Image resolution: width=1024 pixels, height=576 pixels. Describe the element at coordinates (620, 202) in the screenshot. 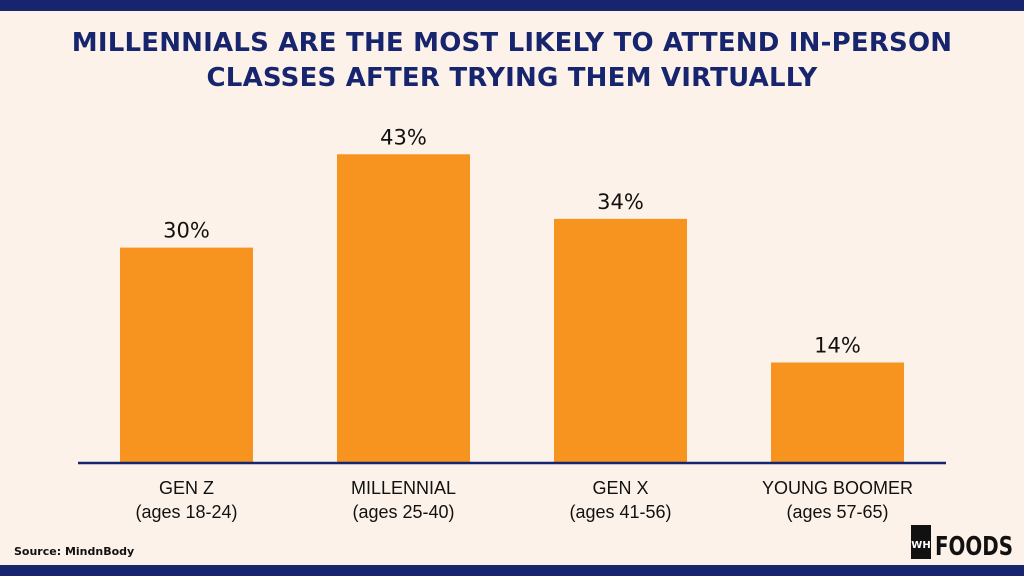

I see `data-label: 34%` at that location.